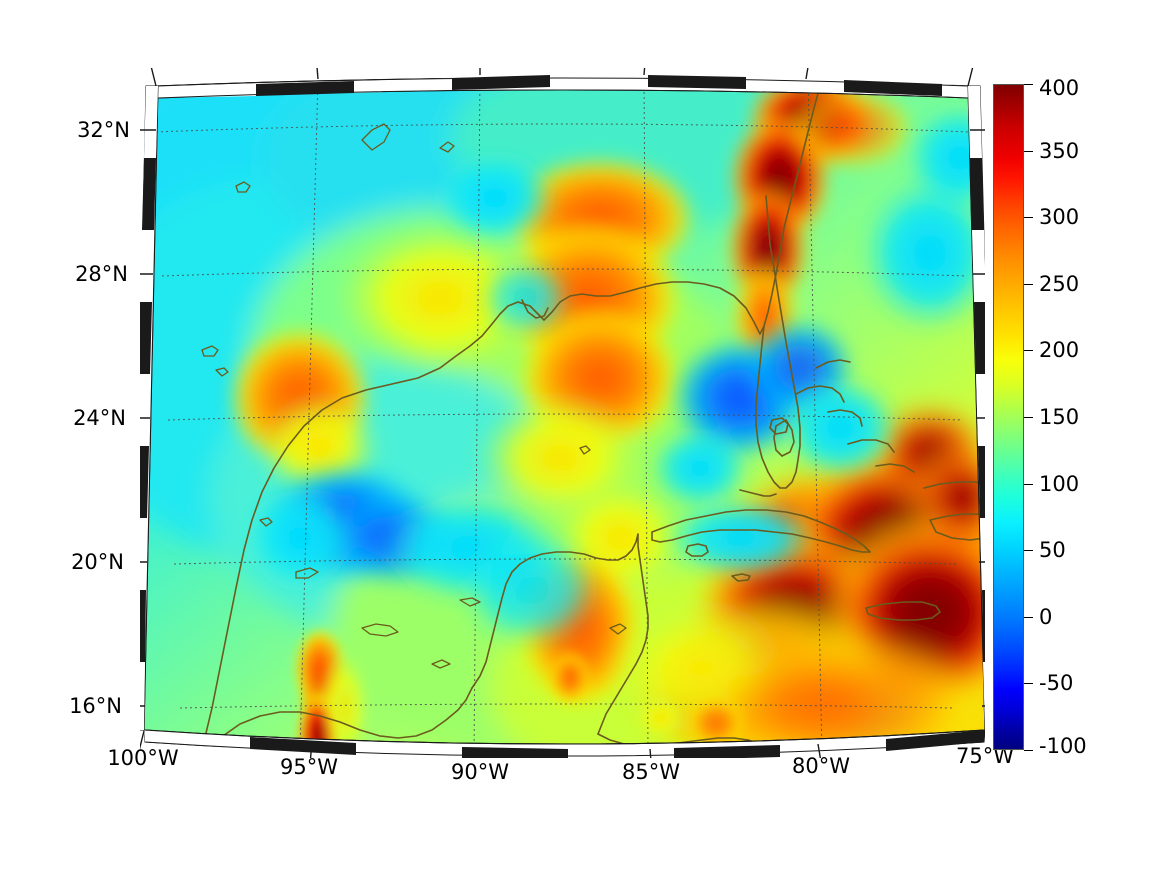 This screenshot has height=875, width=1167. Describe the element at coordinates (97, 562) in the screenshot. I see `lat-tick-label-20: 20°N` at that location.